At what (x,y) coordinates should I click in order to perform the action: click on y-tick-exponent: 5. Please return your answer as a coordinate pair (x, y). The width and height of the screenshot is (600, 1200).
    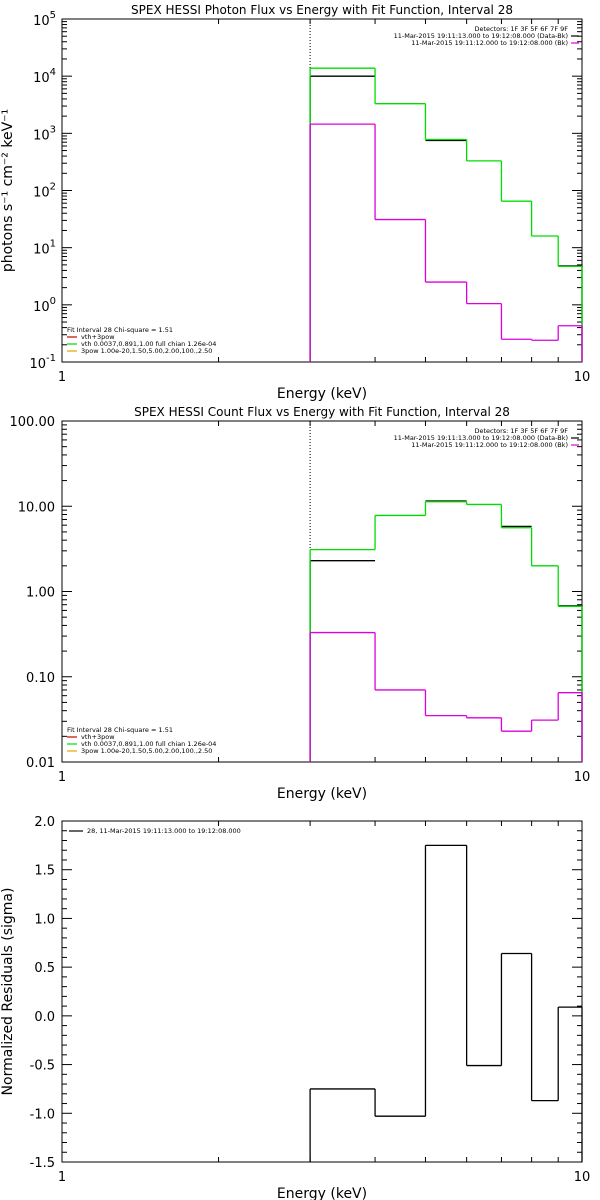
    Looking at the image, I should click on (53, 15).